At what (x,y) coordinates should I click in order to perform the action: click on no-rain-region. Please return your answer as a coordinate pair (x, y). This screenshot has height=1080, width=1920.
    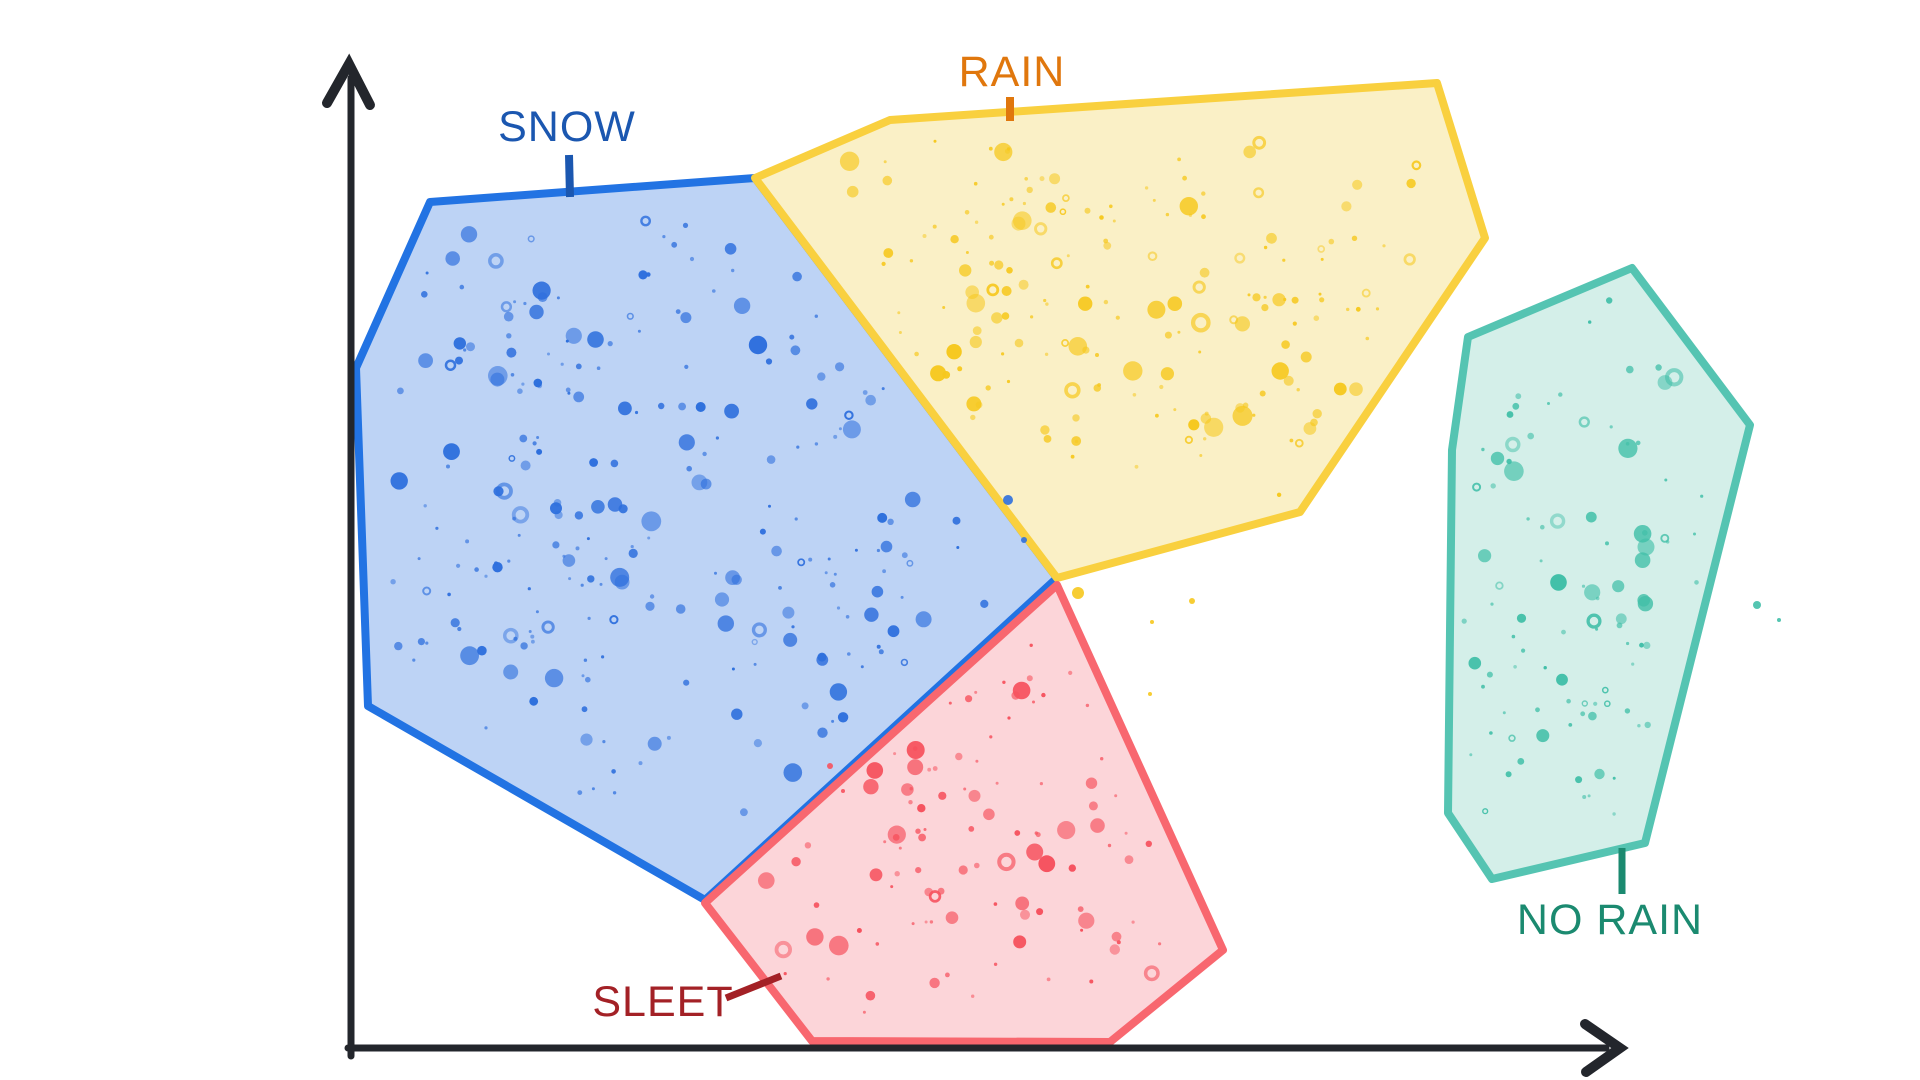
    Looking at the image, I should click on (1599, 573).